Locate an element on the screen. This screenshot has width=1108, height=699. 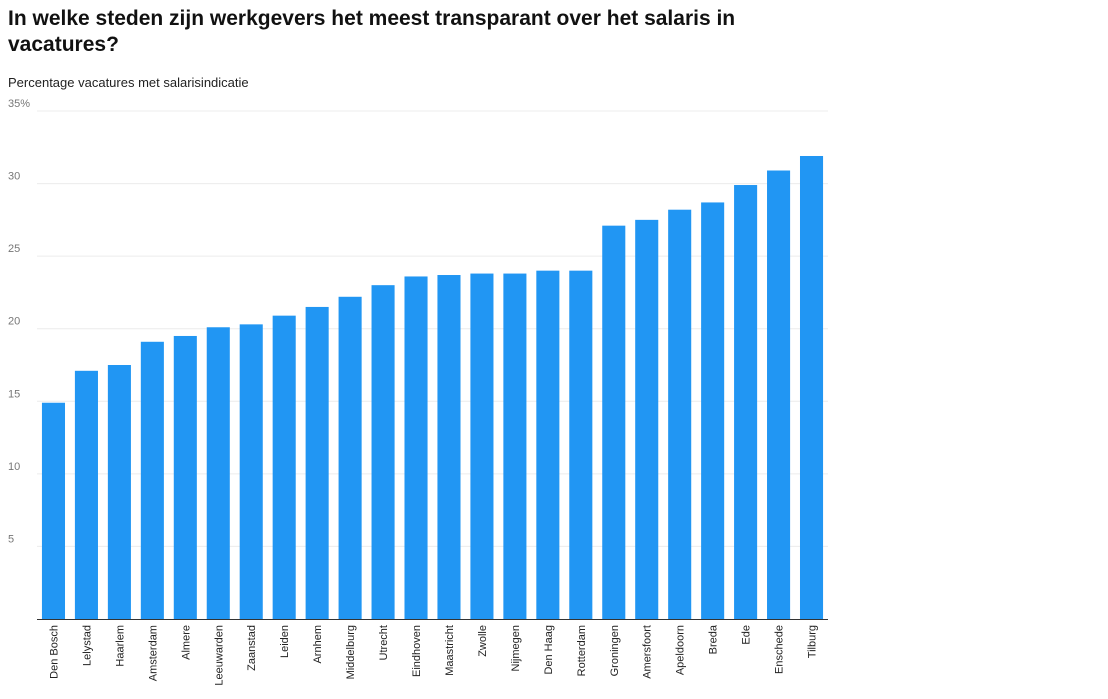
y-tick-label: 35% is located at coordinates (19, 104).